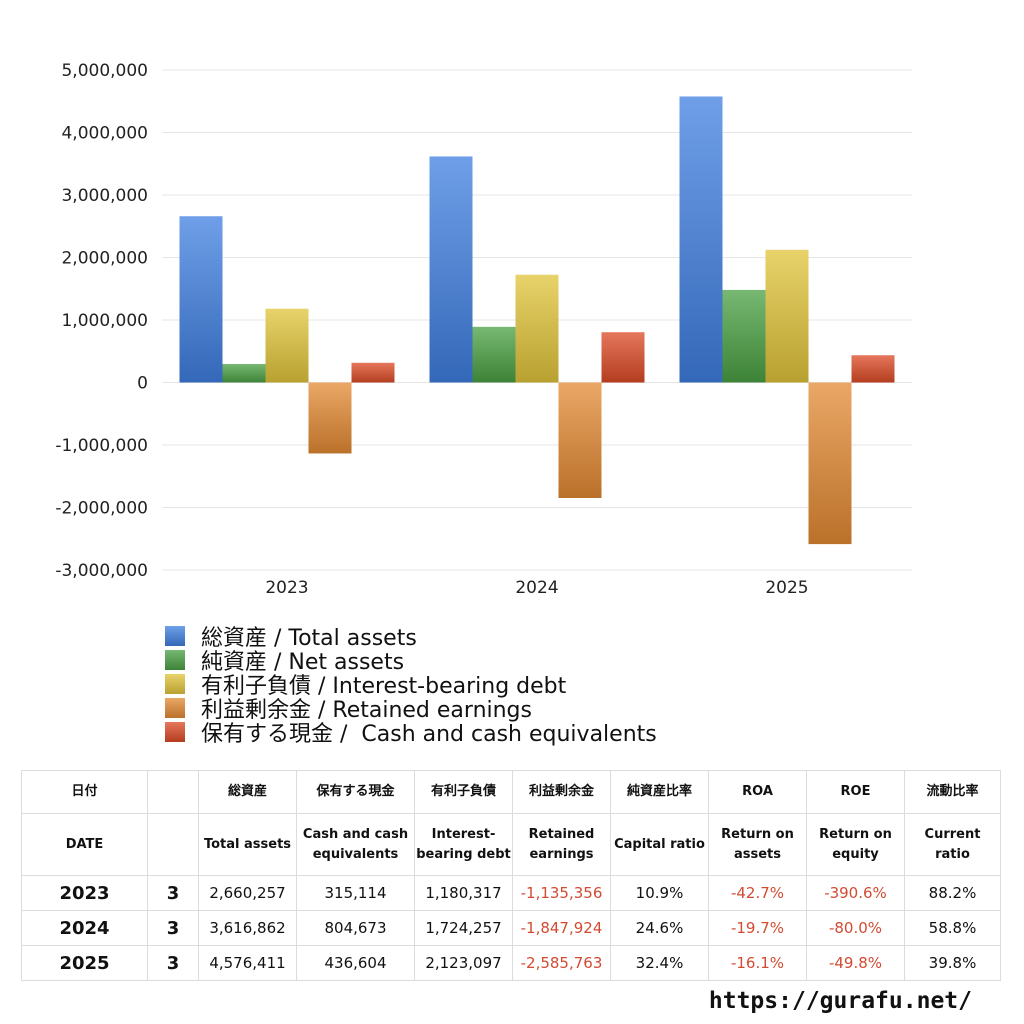 Image resolution: width=1024 pixels, height=1024 pixels. I want to click on table-cell-debt: 2,123,097, so click(463, 963).